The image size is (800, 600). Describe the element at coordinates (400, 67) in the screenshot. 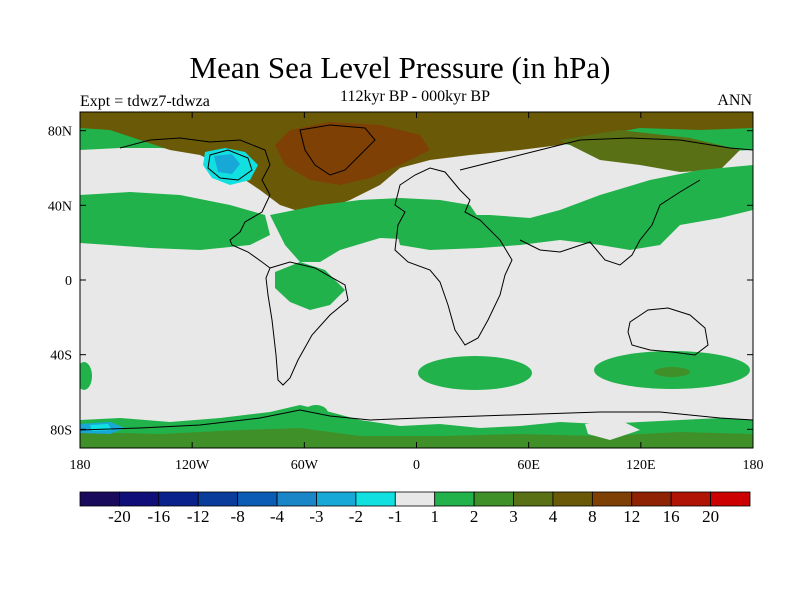

I see `map-title: Mean Sea Level Pressure (in hPa)` at that location.